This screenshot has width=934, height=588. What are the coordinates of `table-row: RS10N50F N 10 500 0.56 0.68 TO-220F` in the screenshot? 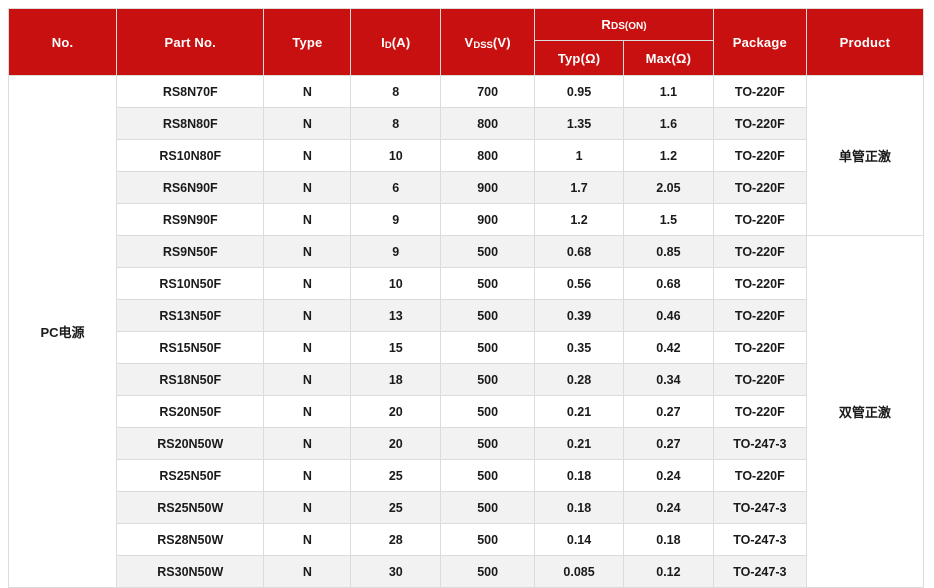 It's located at (466, 283).